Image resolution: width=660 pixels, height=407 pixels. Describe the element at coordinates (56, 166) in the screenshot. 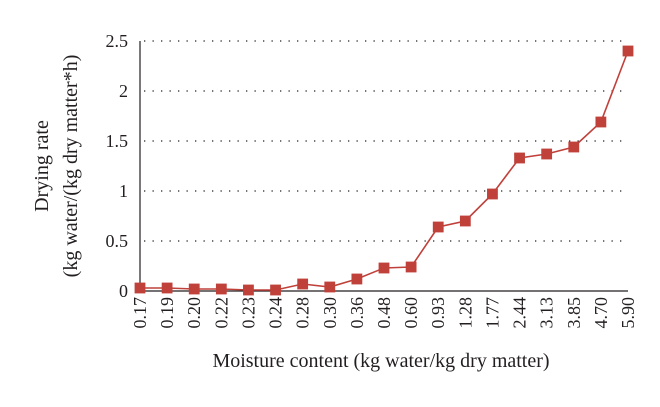

I see `y-axis-label: Drying rate (kg water/(kg dry matter*h)` at that location.